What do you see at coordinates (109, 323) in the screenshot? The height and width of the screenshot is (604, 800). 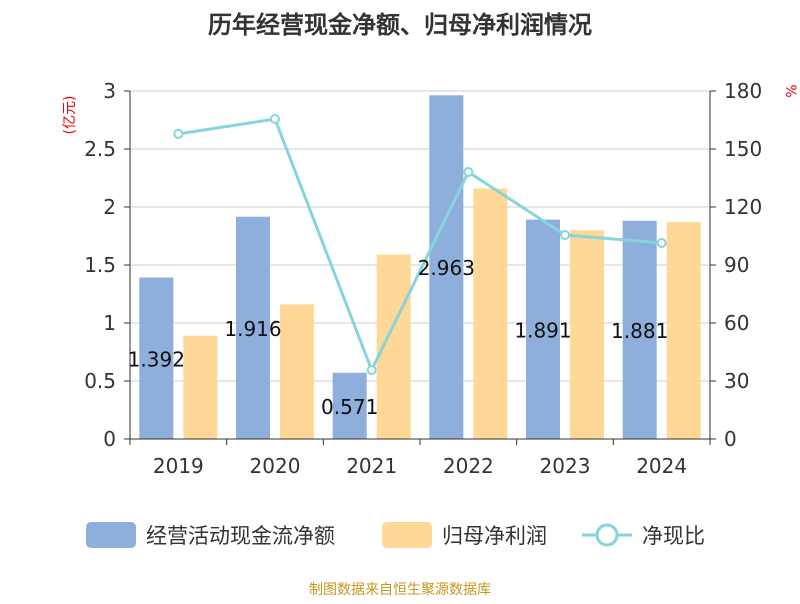 I see `y-tick-label: 1` at bounding box center [109, 323].